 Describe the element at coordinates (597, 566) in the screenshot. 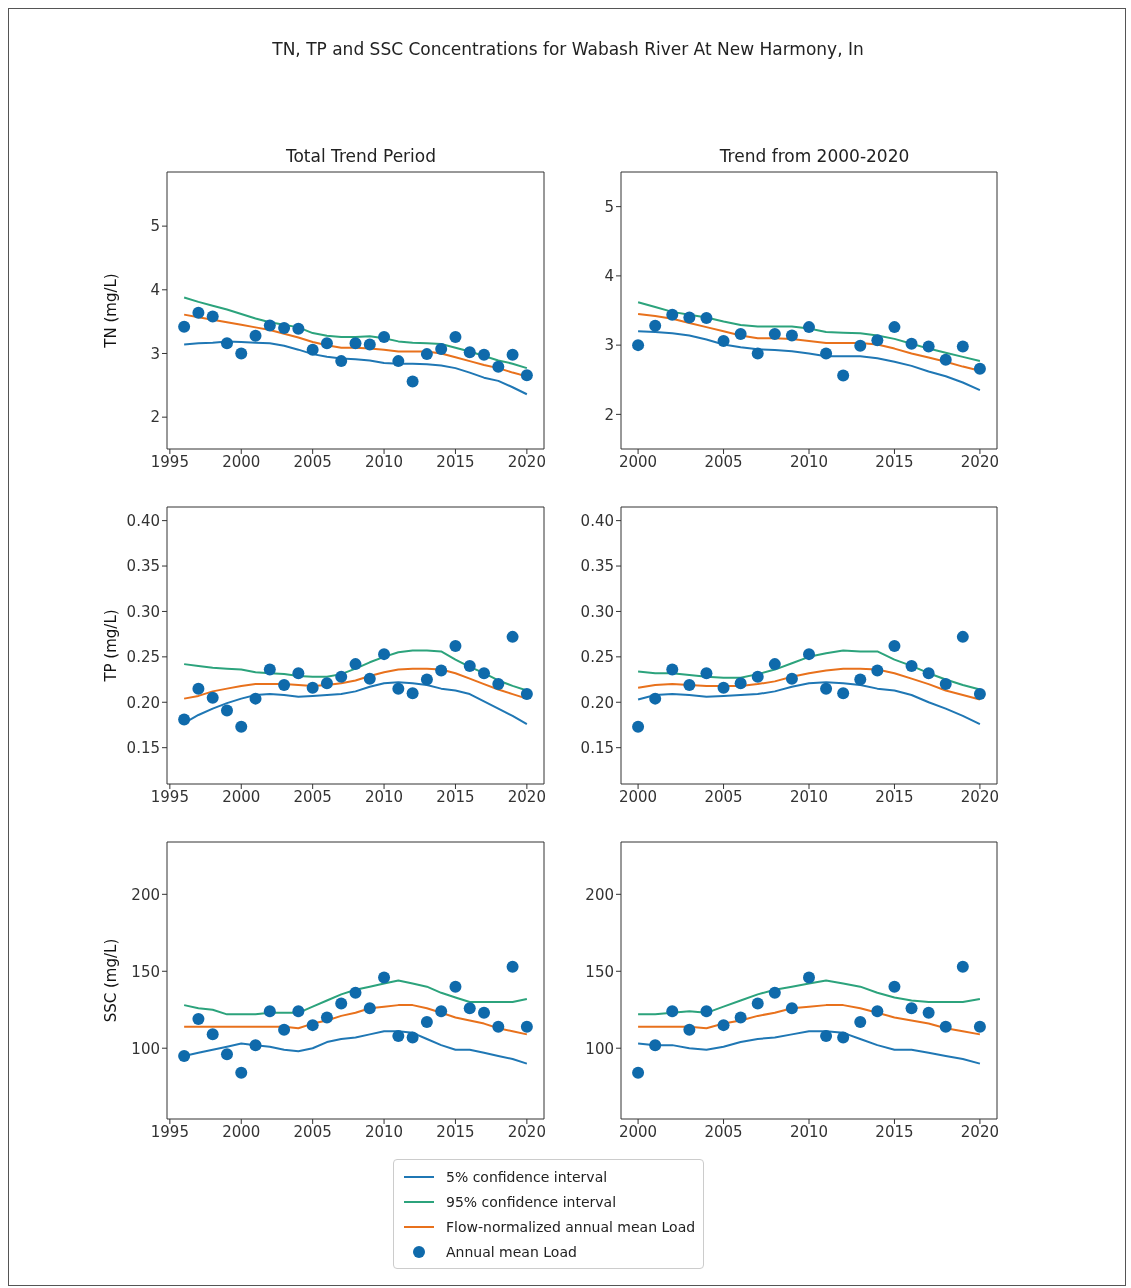

I see `y-tick-label: 0.35` at that location.